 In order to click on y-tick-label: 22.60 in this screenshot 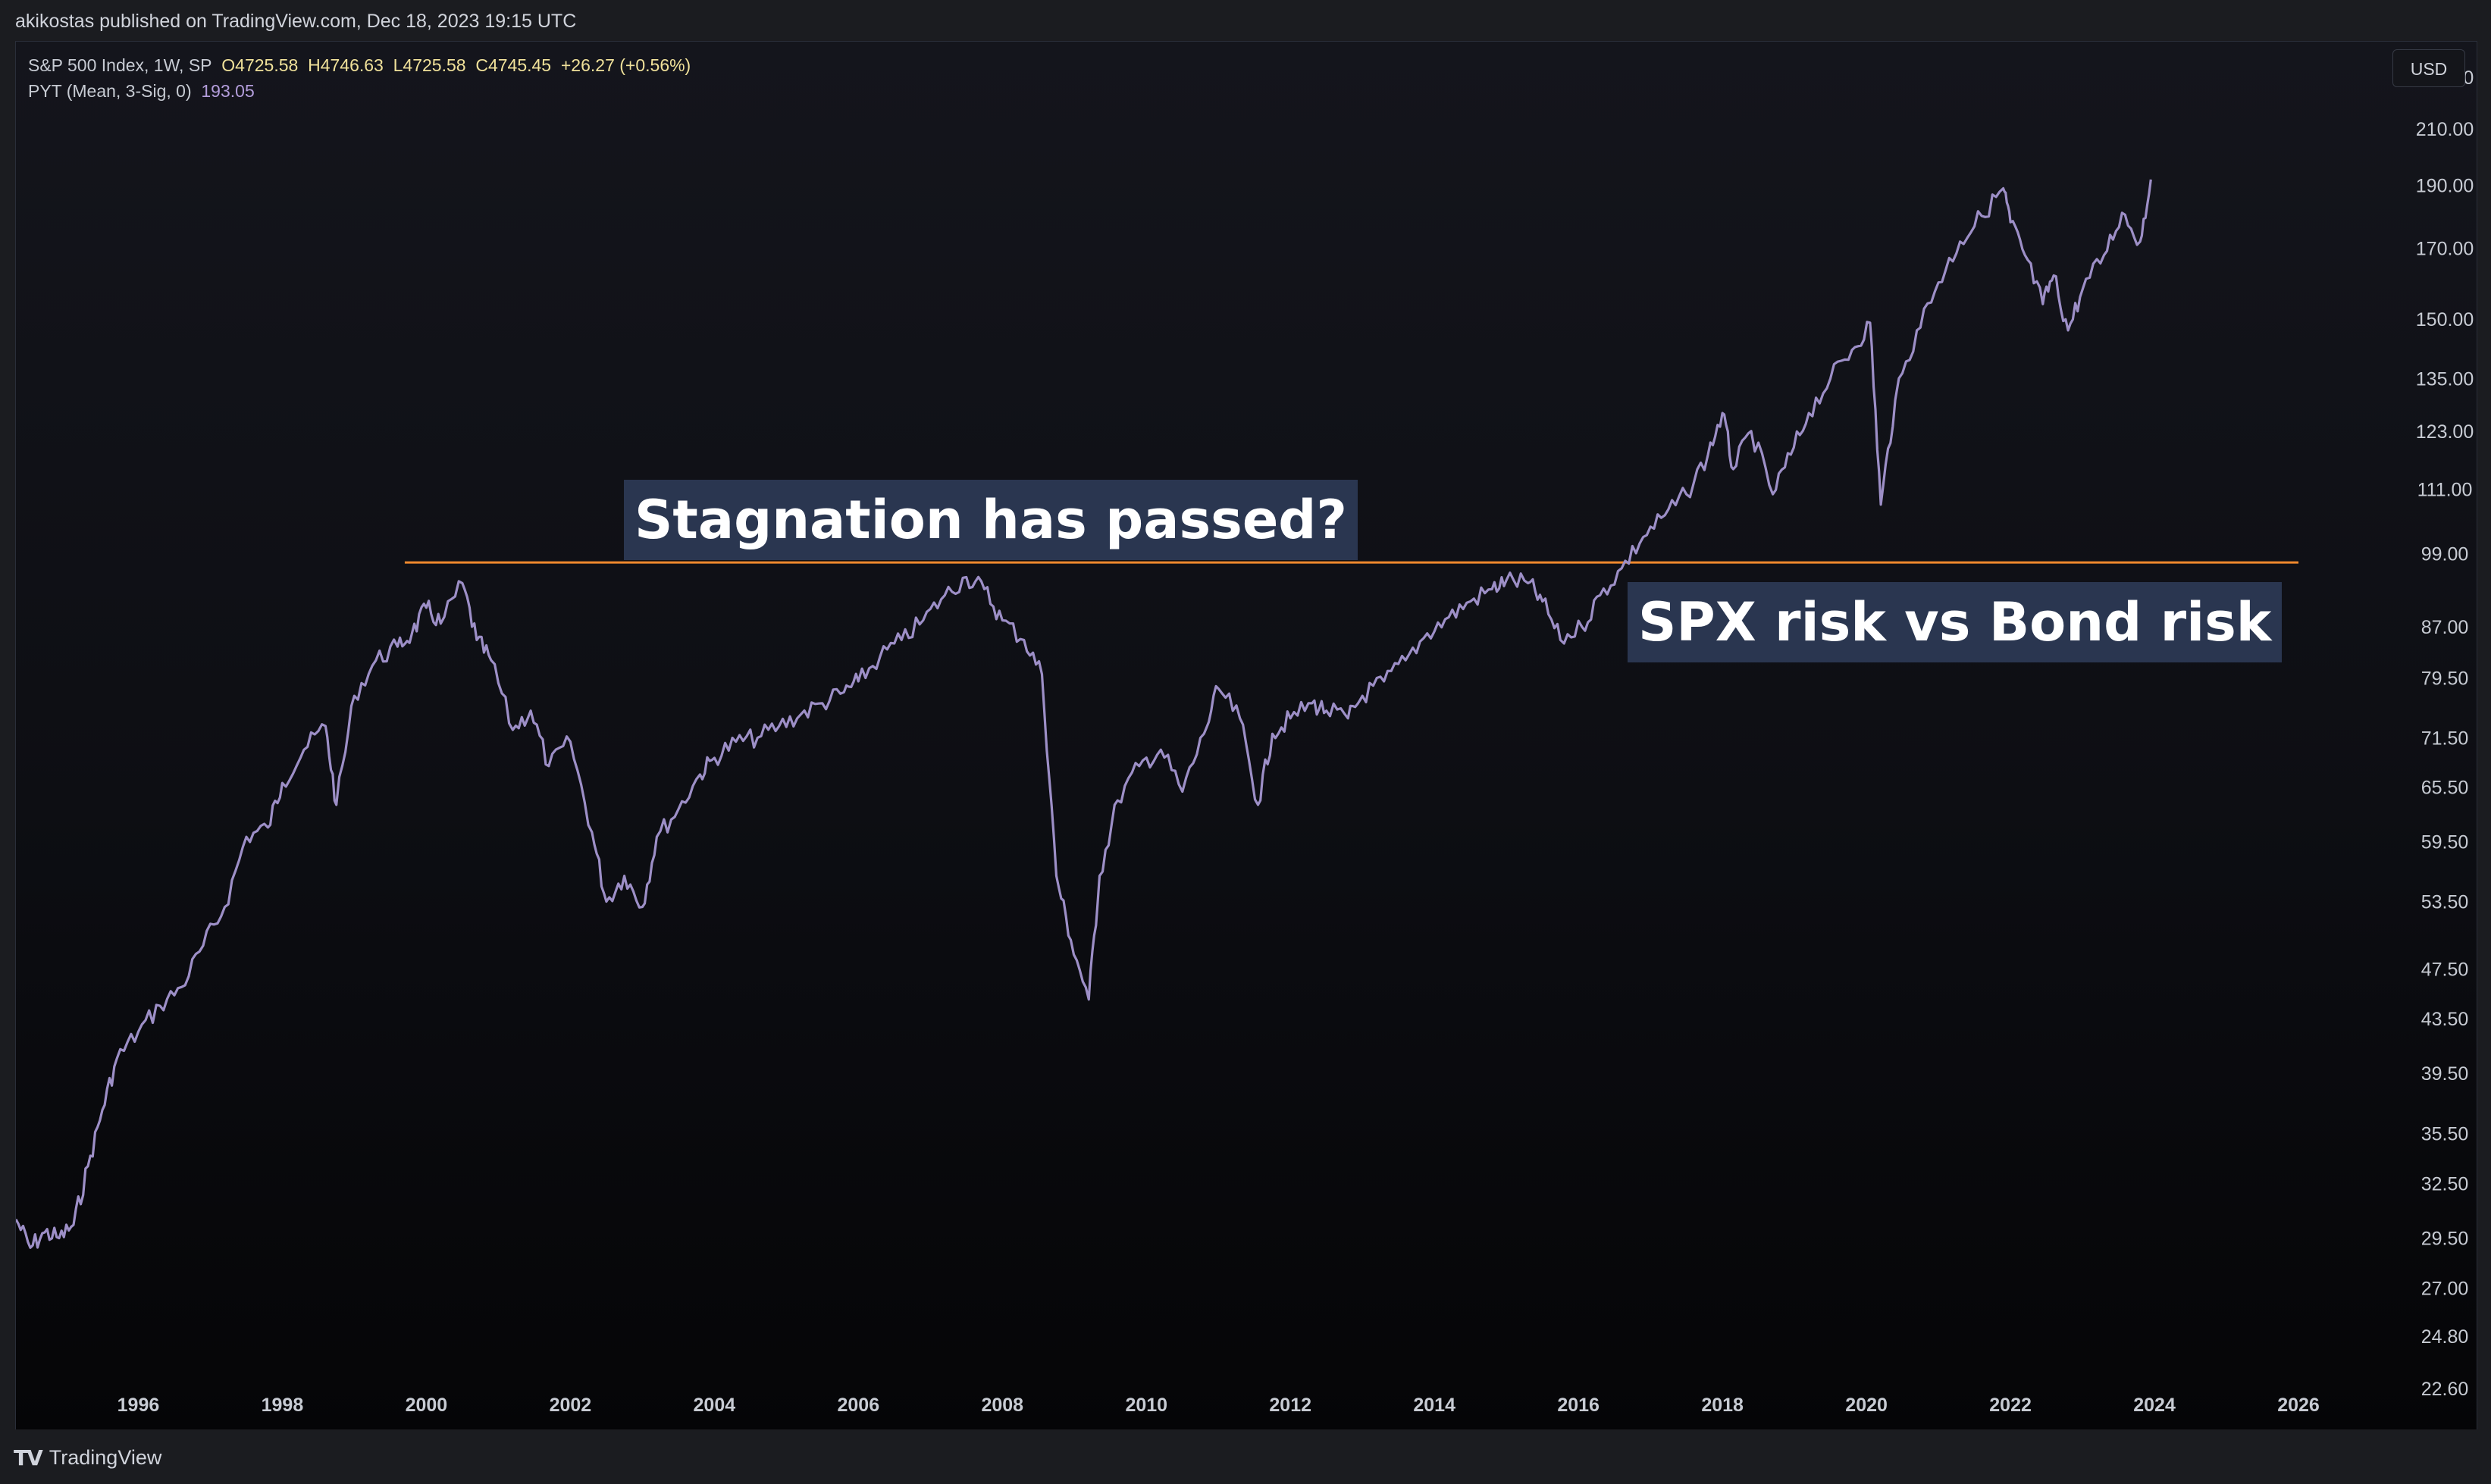, I will do `click(2445, 1390)`.